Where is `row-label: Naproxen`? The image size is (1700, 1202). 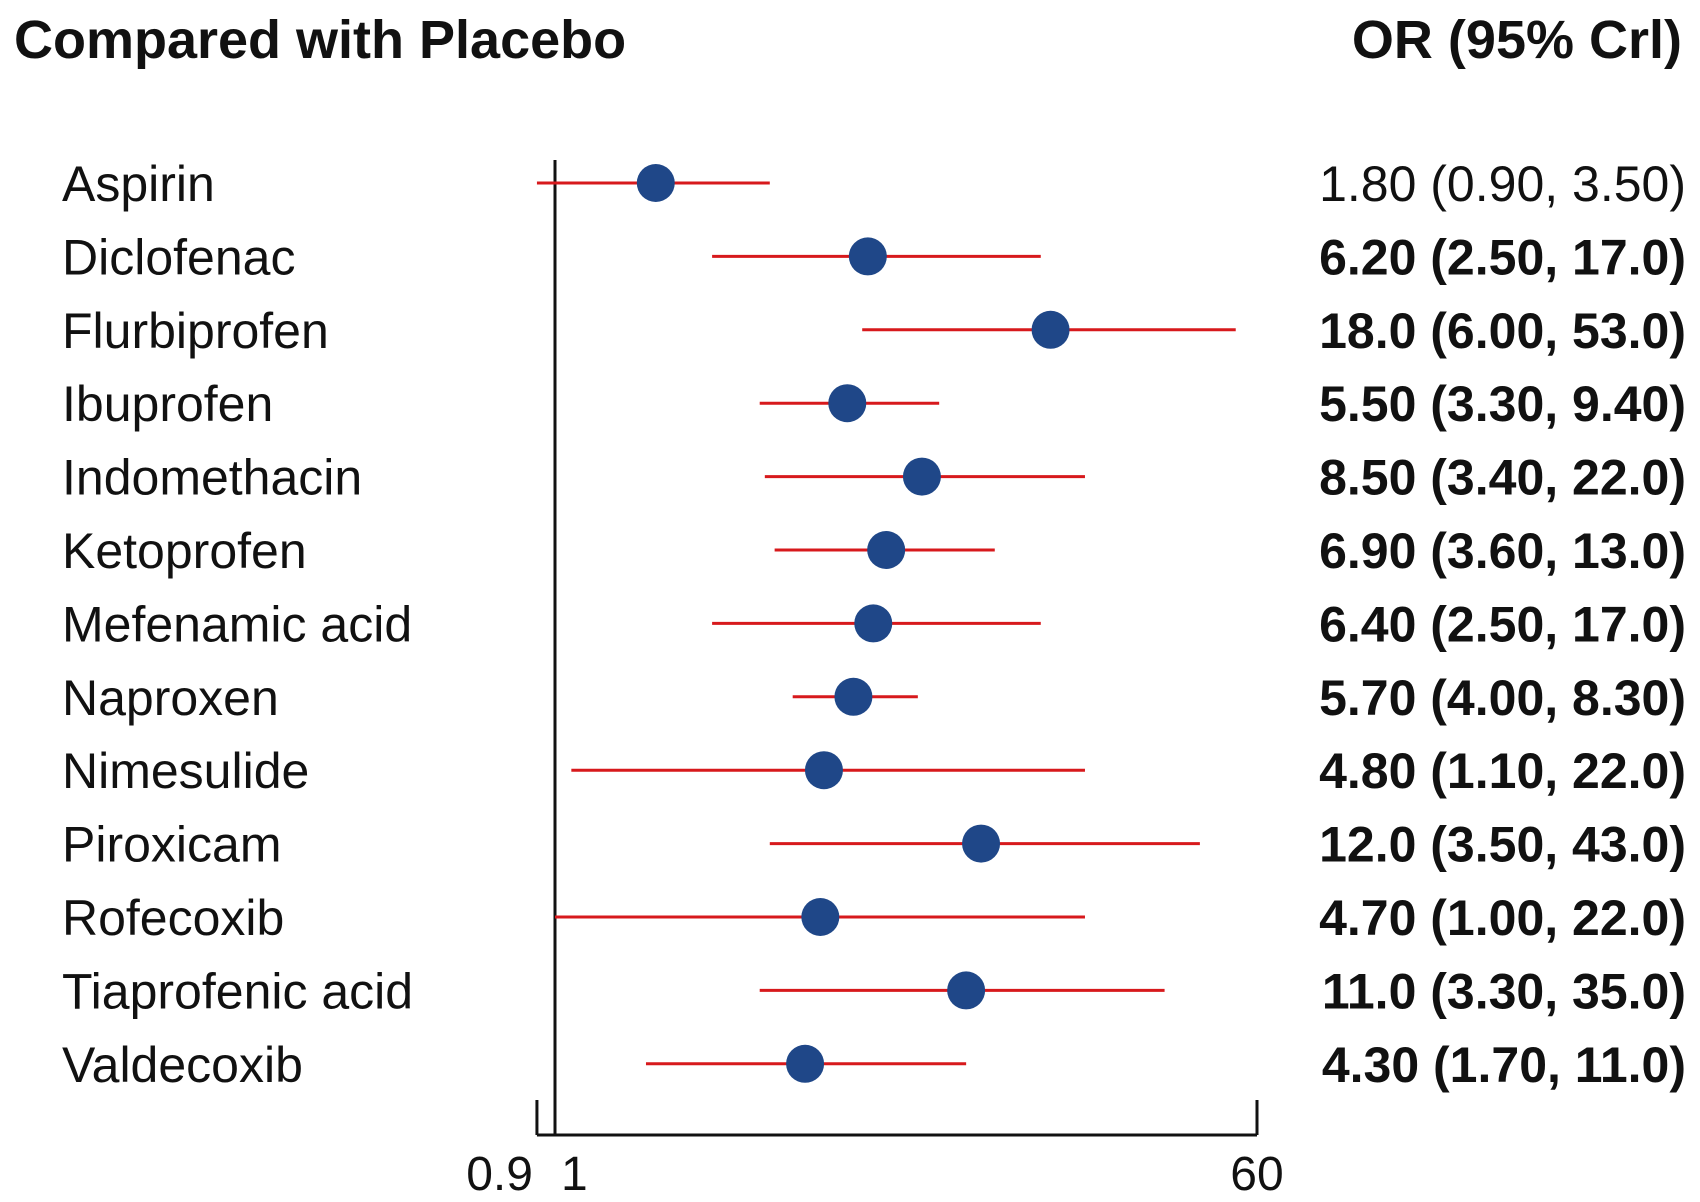 row-label: Naproxen is located at coordinates (170, 698).